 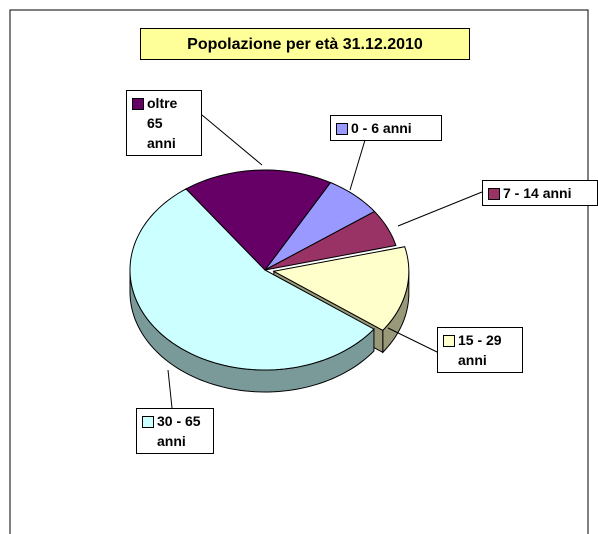 I want to click on slice-label: 15 - 29 anni, so click(x=480, y=350).